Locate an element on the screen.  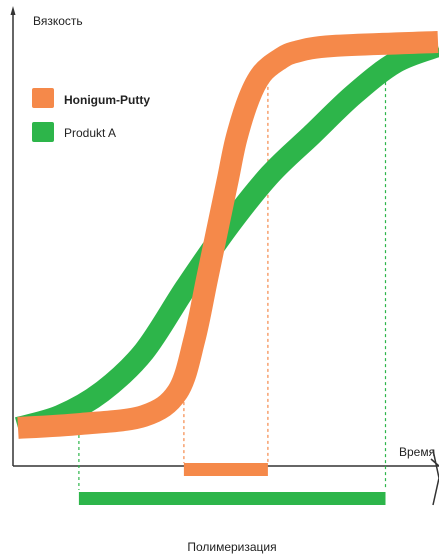
x-axis-label: Время is located at coordinates (417, 452).